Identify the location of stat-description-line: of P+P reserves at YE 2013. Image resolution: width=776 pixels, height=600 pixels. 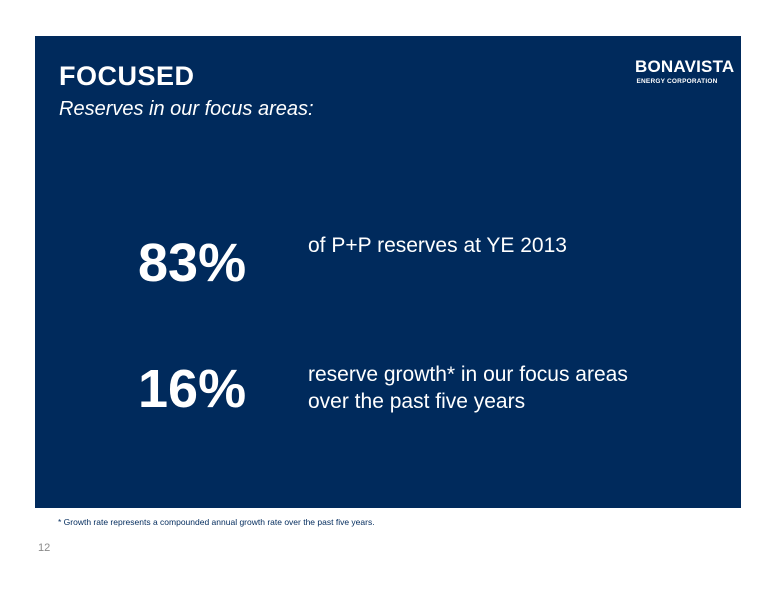
(437, 245).